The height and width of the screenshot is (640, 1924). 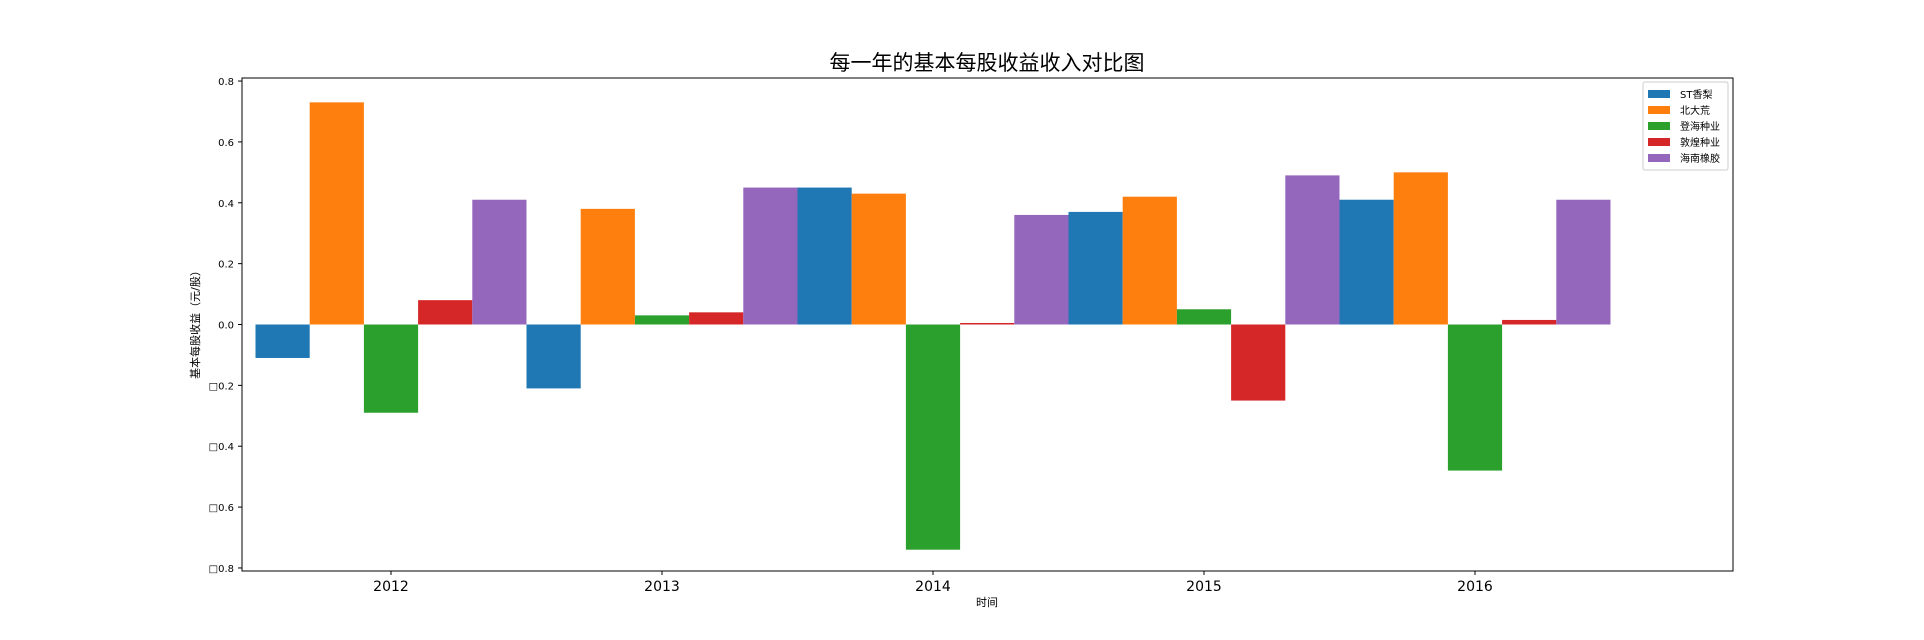 What do you see at coordinates (987, 602) in the screenshot?
I see `x-axis-label: 时间` at bounding box center [987, 602].